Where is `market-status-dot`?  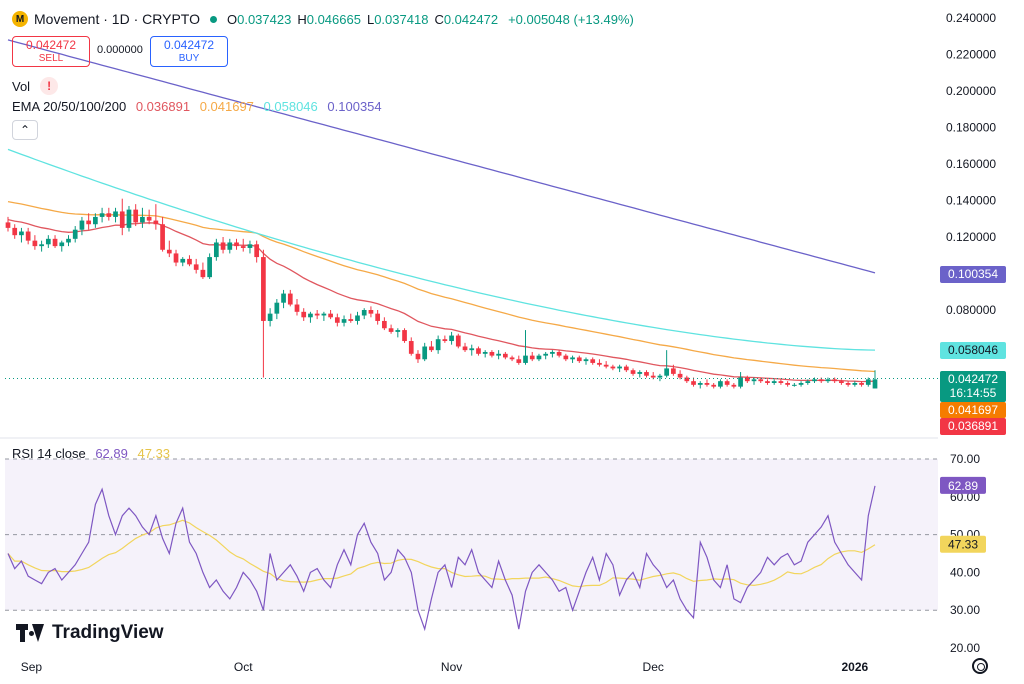 market-status-dot is located at coordinates (213, 19).